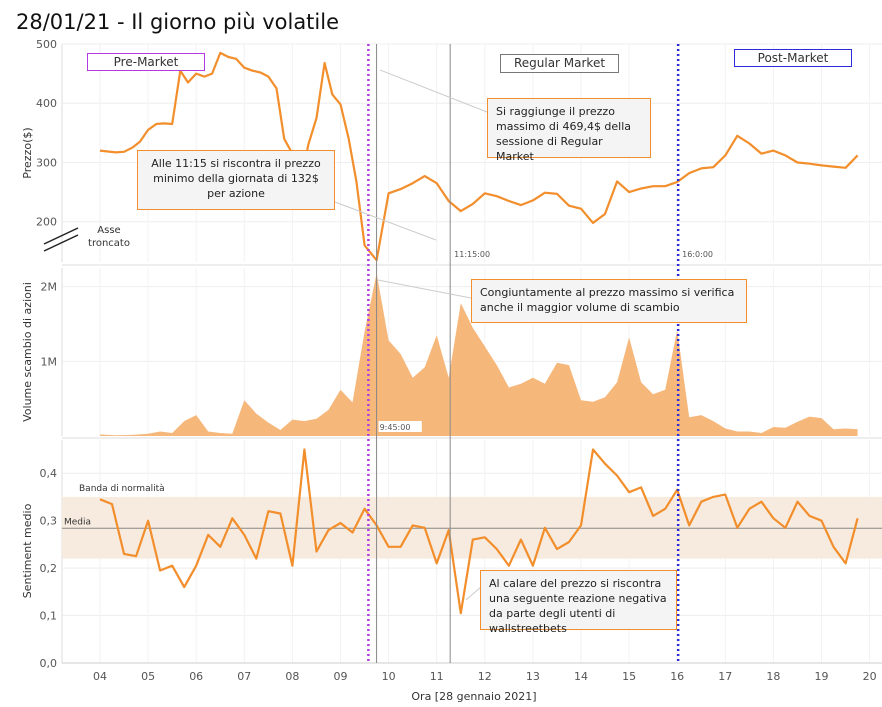  I want to click on truncated-axis-label: Asse, so click(108, 230).